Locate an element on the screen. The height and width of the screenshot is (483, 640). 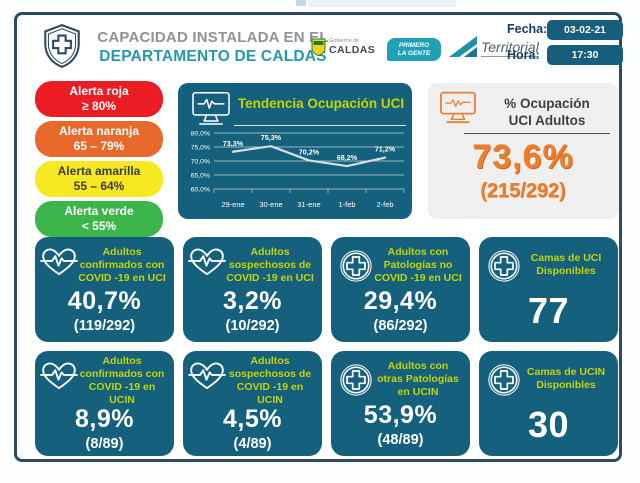
chart-title: Tendencia Ocupación UCI is located at coordinates (321, 103).